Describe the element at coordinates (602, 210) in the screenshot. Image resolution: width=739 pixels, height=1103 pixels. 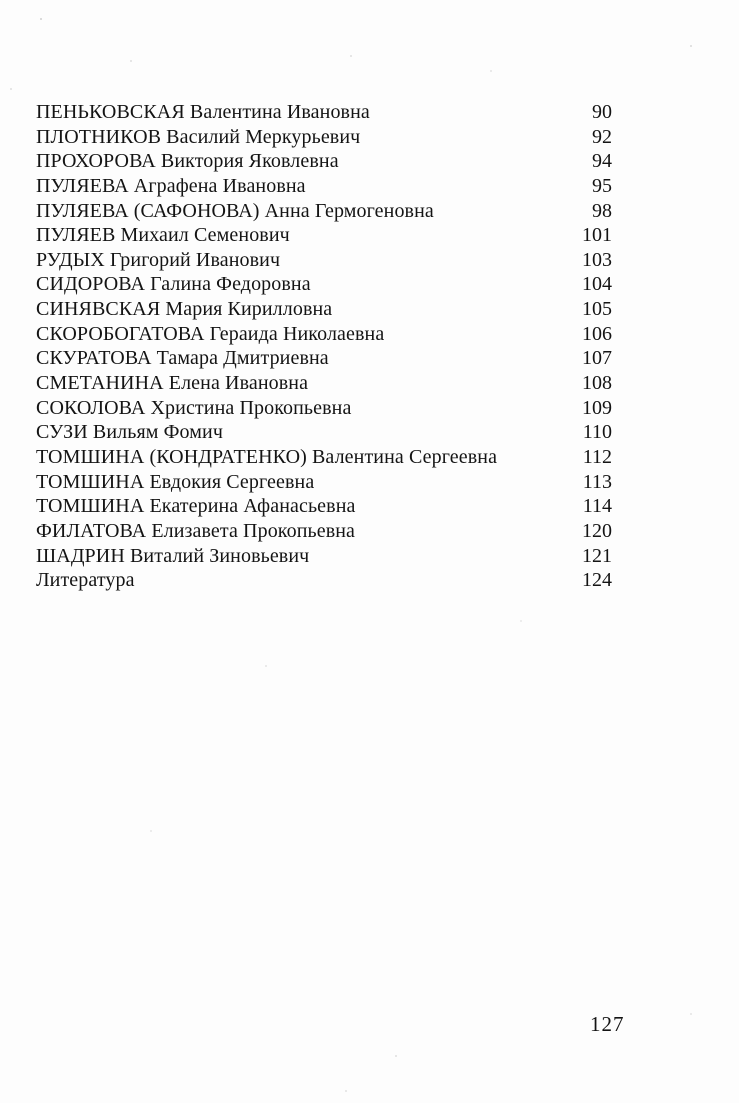
I see `toc-entry-page: 98` at that location.